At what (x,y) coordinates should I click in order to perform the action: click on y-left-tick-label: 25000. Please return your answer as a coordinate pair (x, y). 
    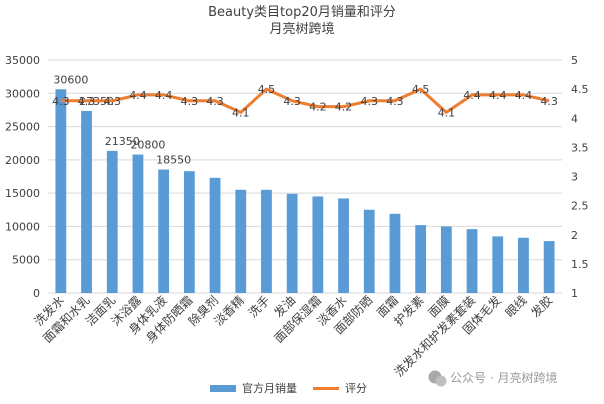
    Looking at the image, I should click on (22, 127).